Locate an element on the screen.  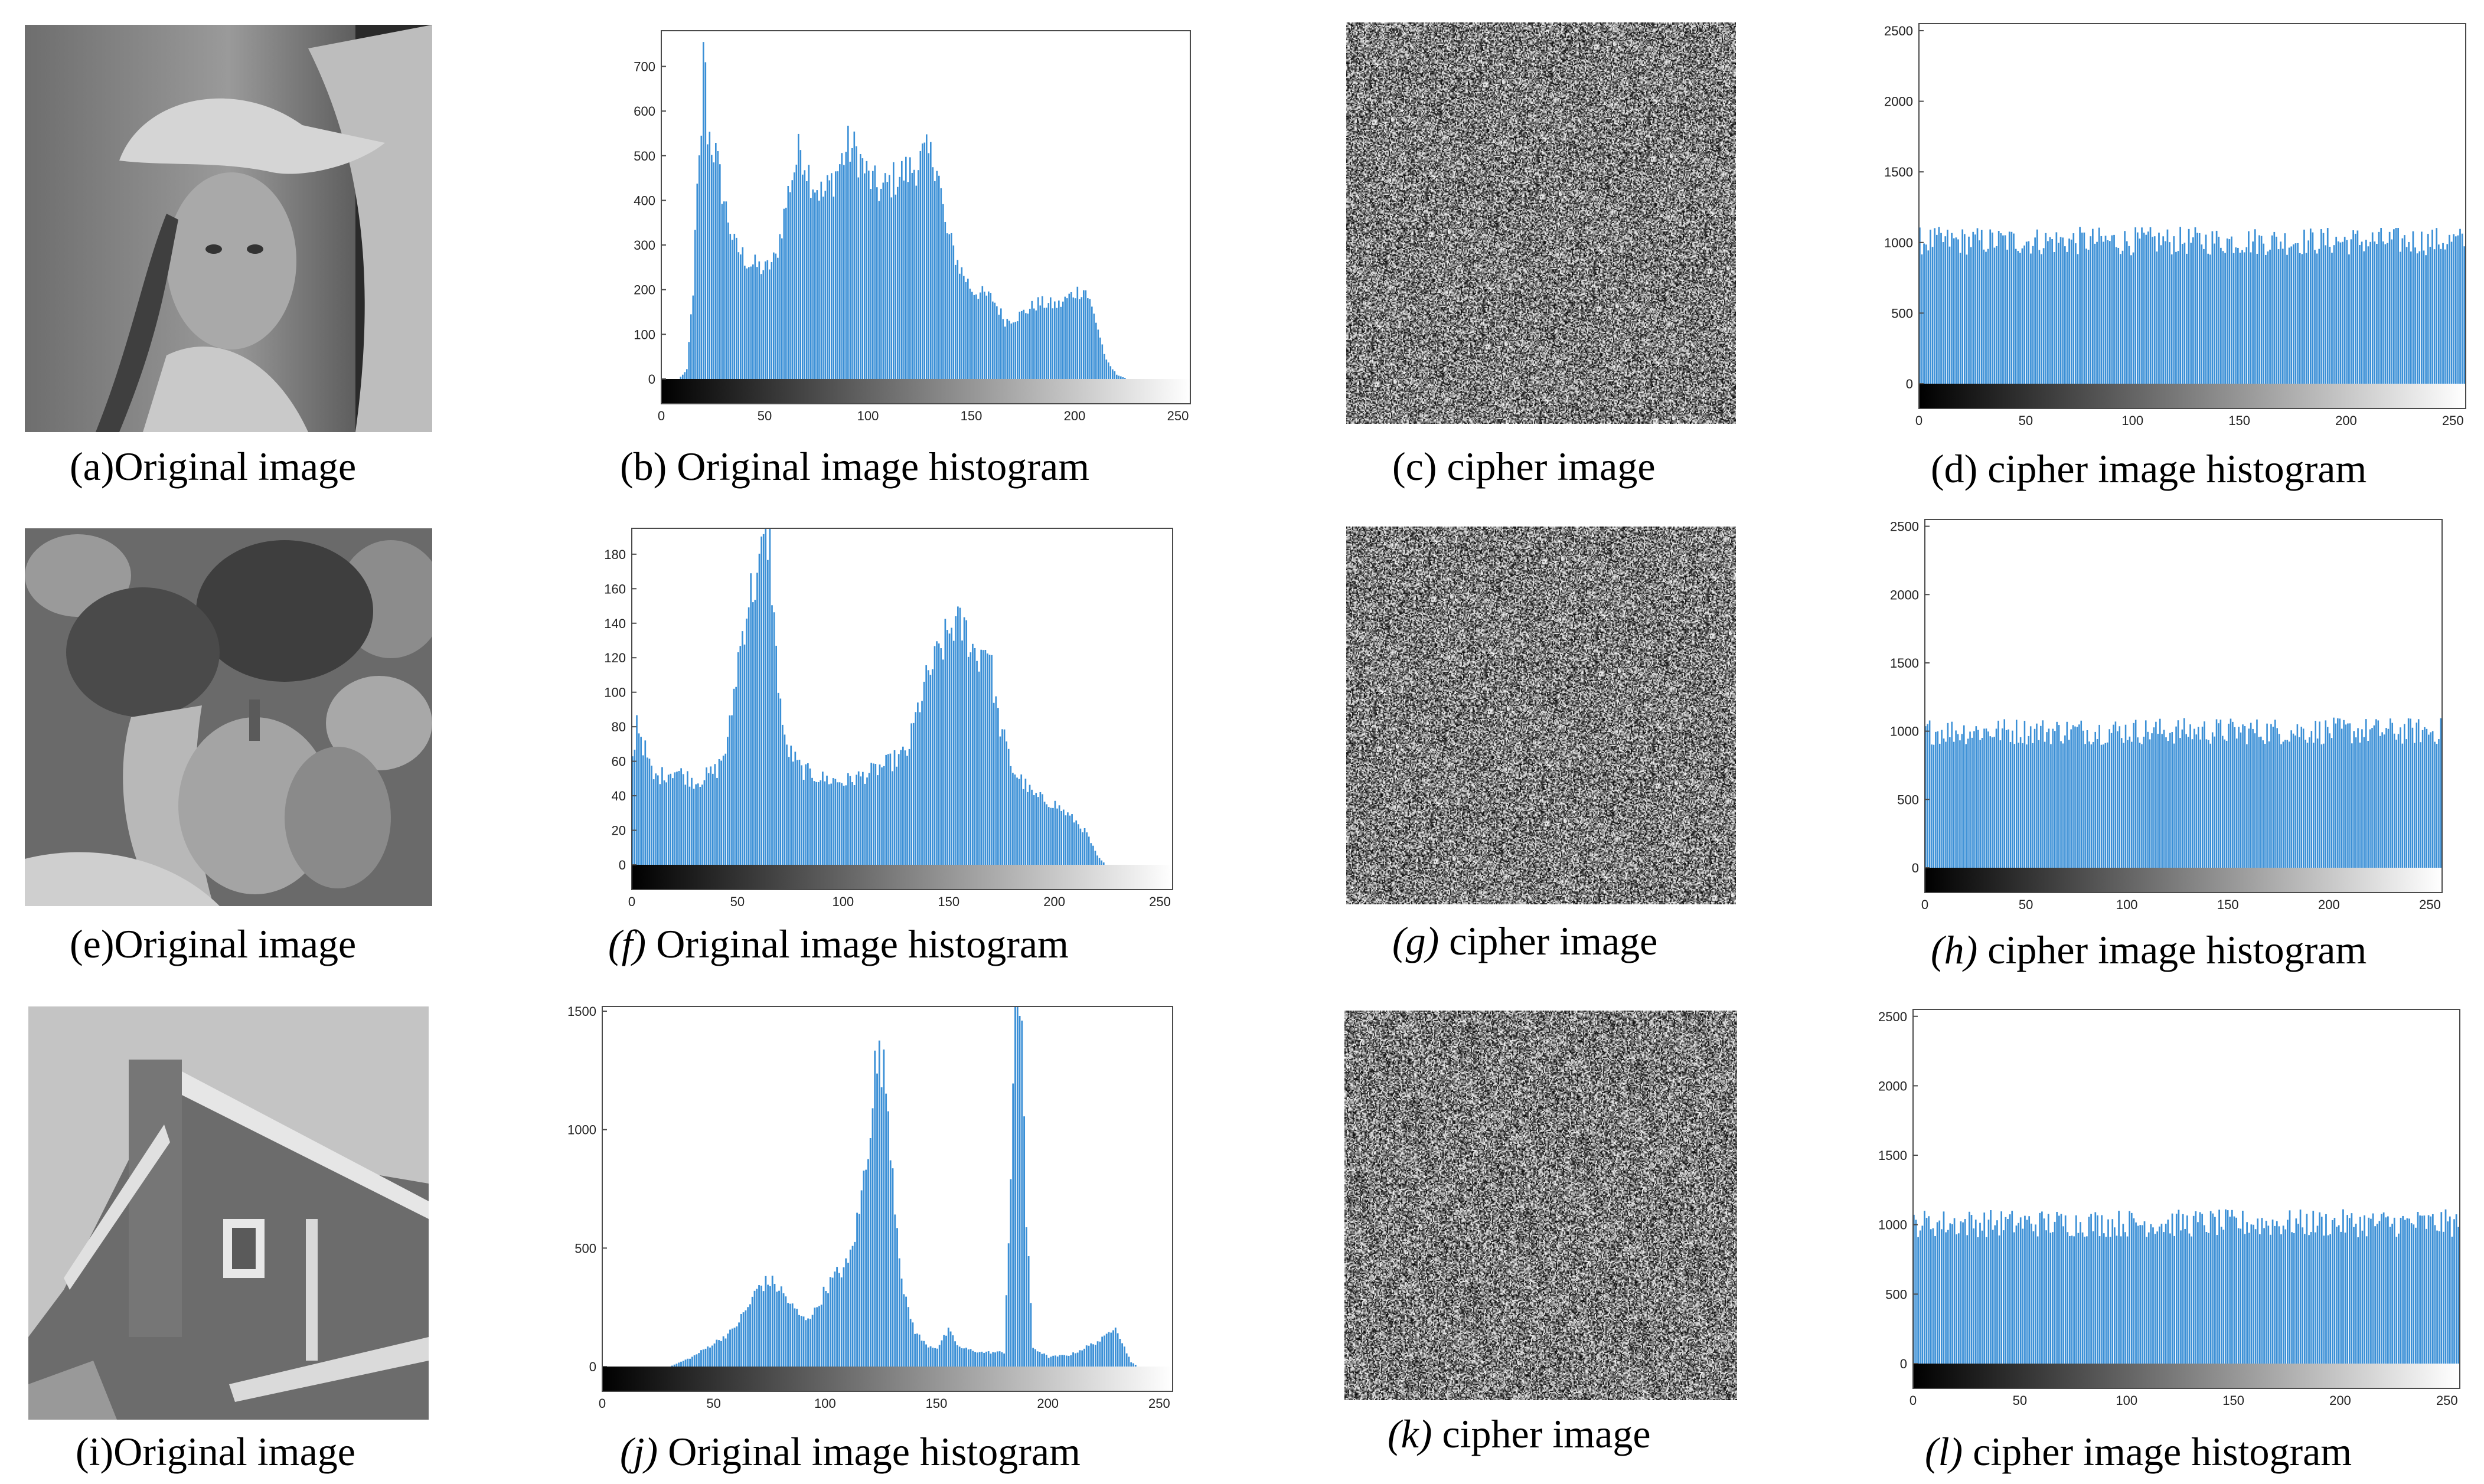
y-tick-label: 300 is located at coordinates (644, 246).